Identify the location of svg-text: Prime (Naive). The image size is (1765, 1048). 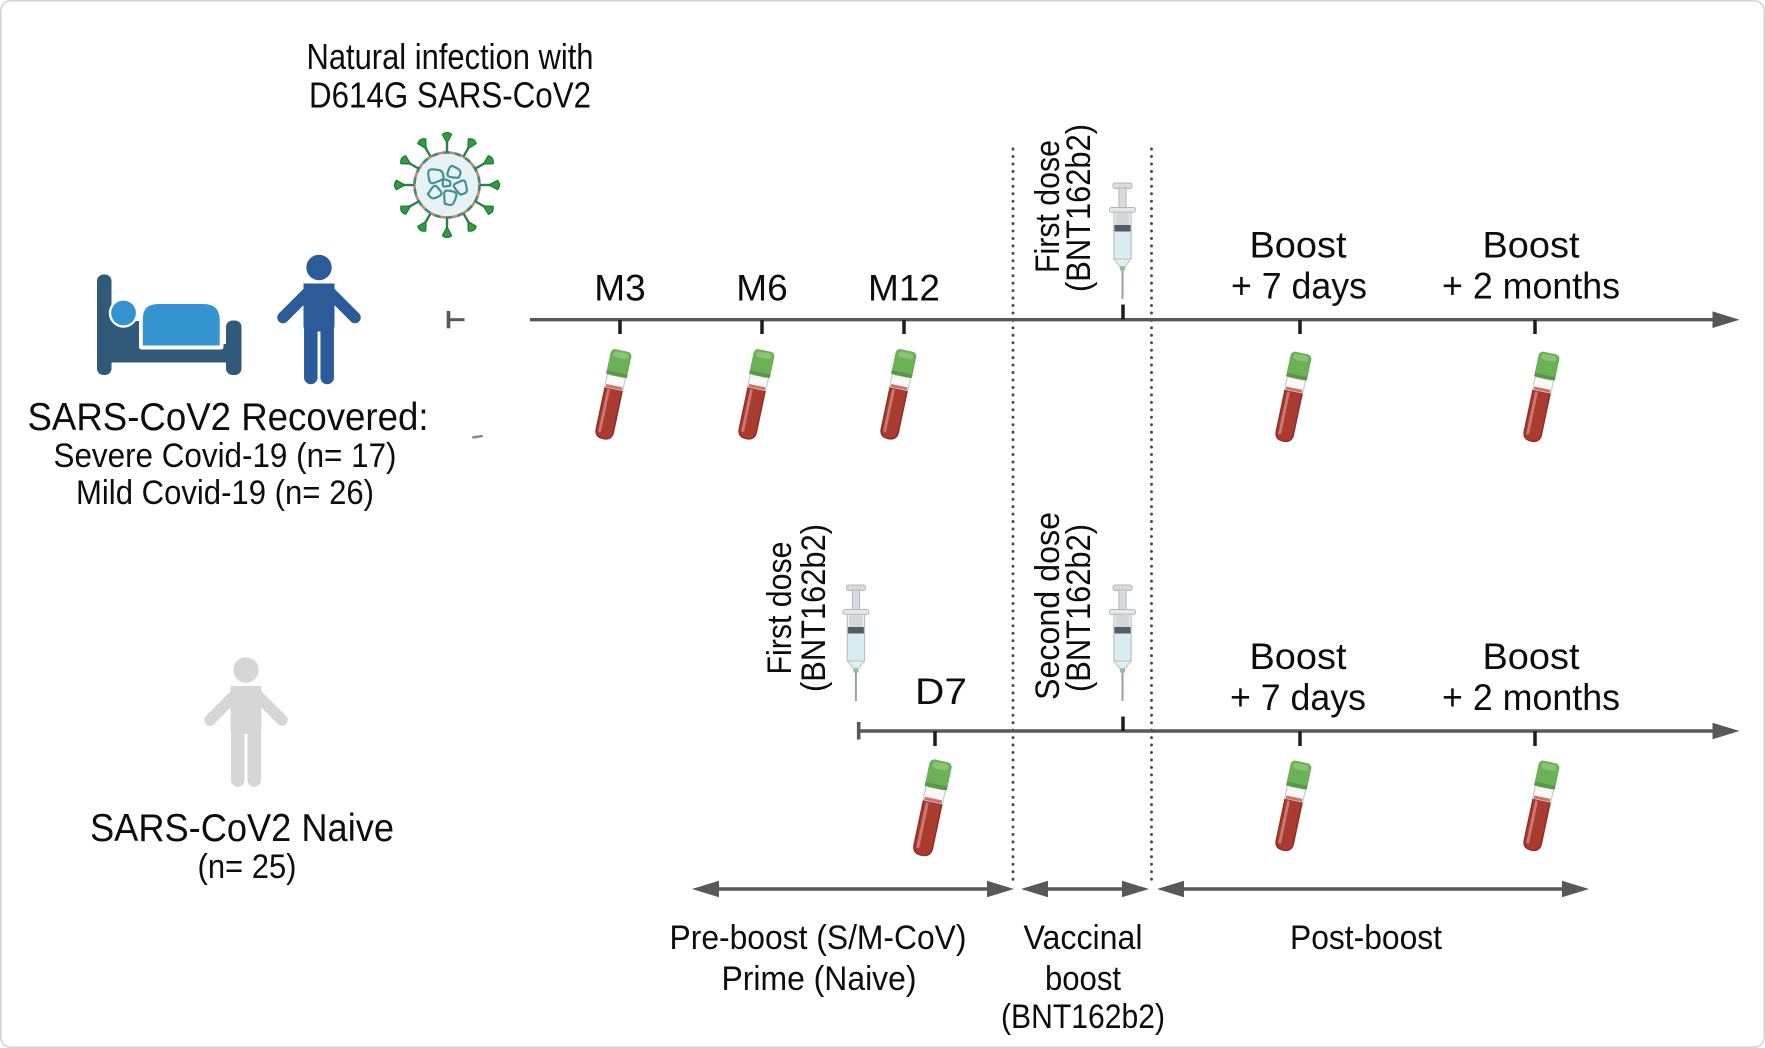
(819, 979).